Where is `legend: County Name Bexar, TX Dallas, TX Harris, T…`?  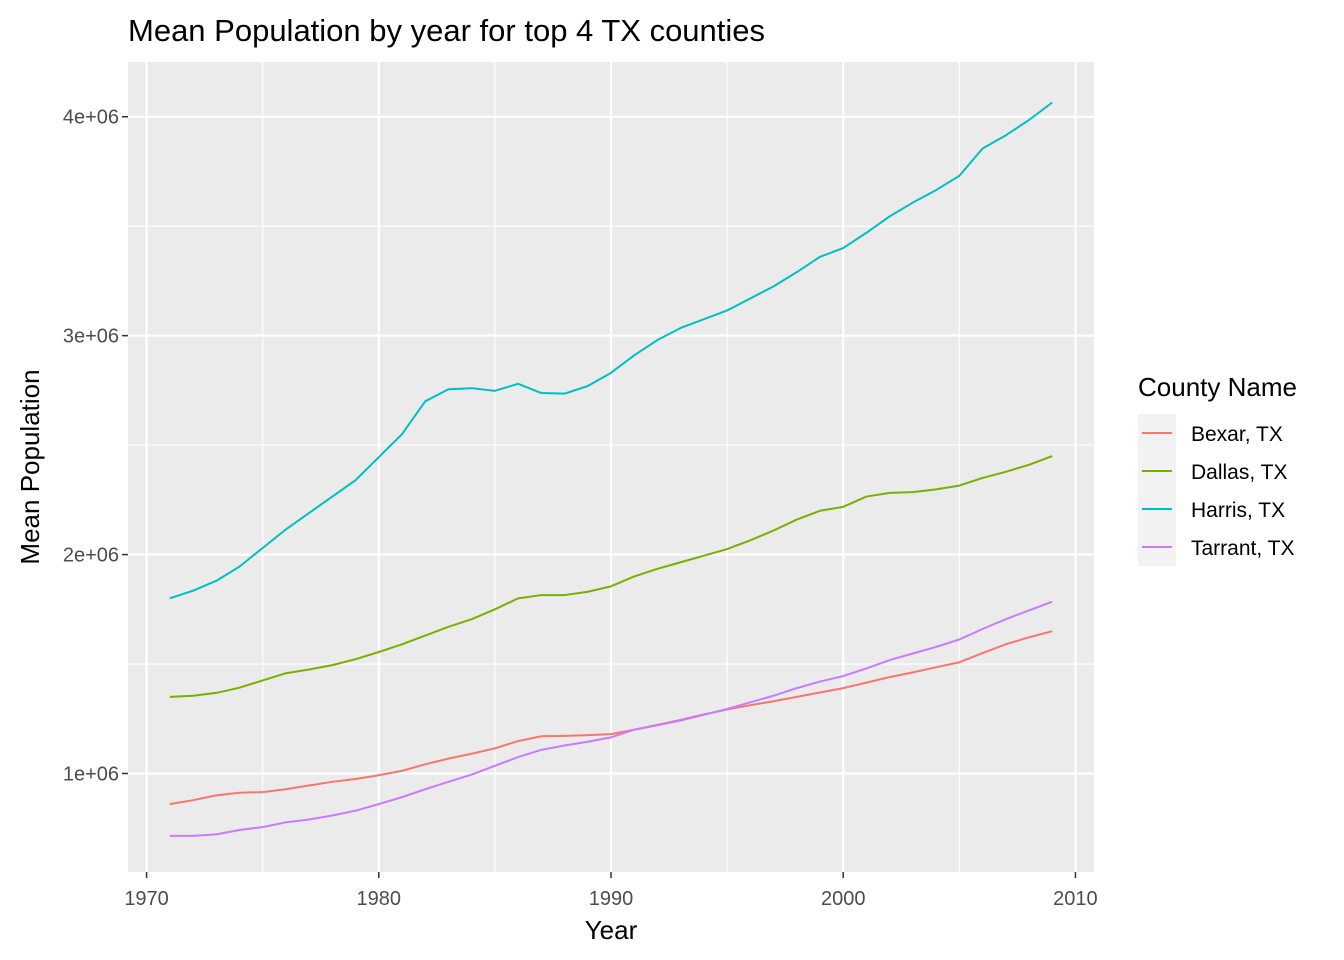 legend: County Name Bexar, TX Dallas, TX Harris, T… is located at coordinates (1217, 469).